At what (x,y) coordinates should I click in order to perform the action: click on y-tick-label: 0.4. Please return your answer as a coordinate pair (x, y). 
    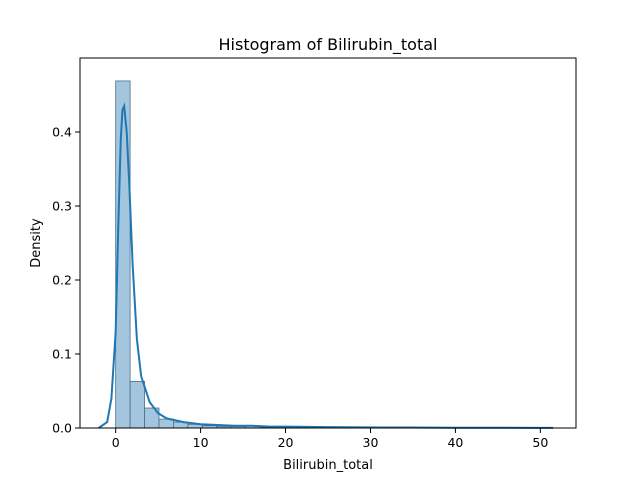
    Looking at the image, I should click on (62, 132).